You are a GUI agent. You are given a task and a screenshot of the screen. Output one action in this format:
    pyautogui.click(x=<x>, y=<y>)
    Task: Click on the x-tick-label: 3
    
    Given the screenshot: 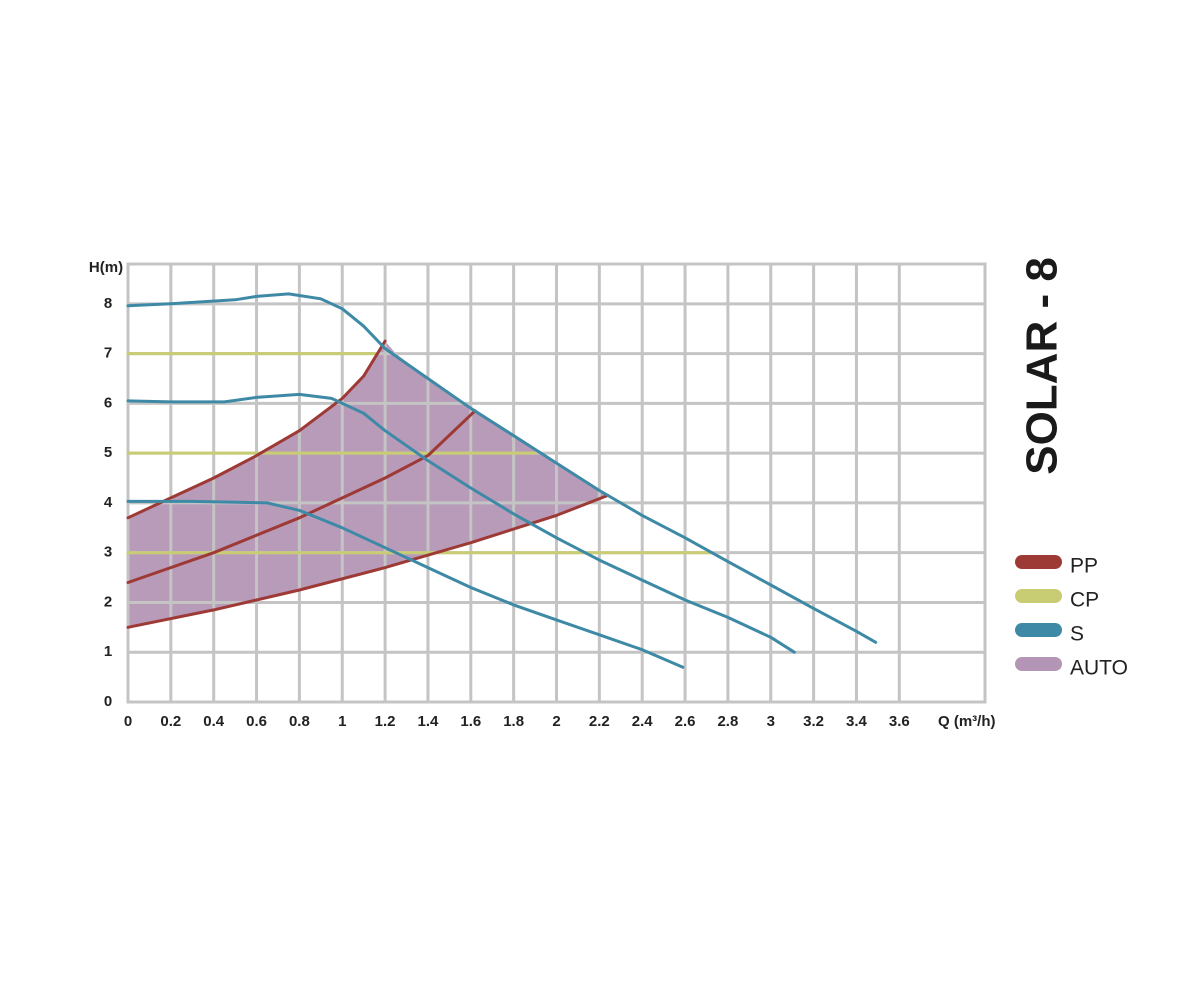 What is the action you would take?
    pyautogui.click(x=771, y=721)
    